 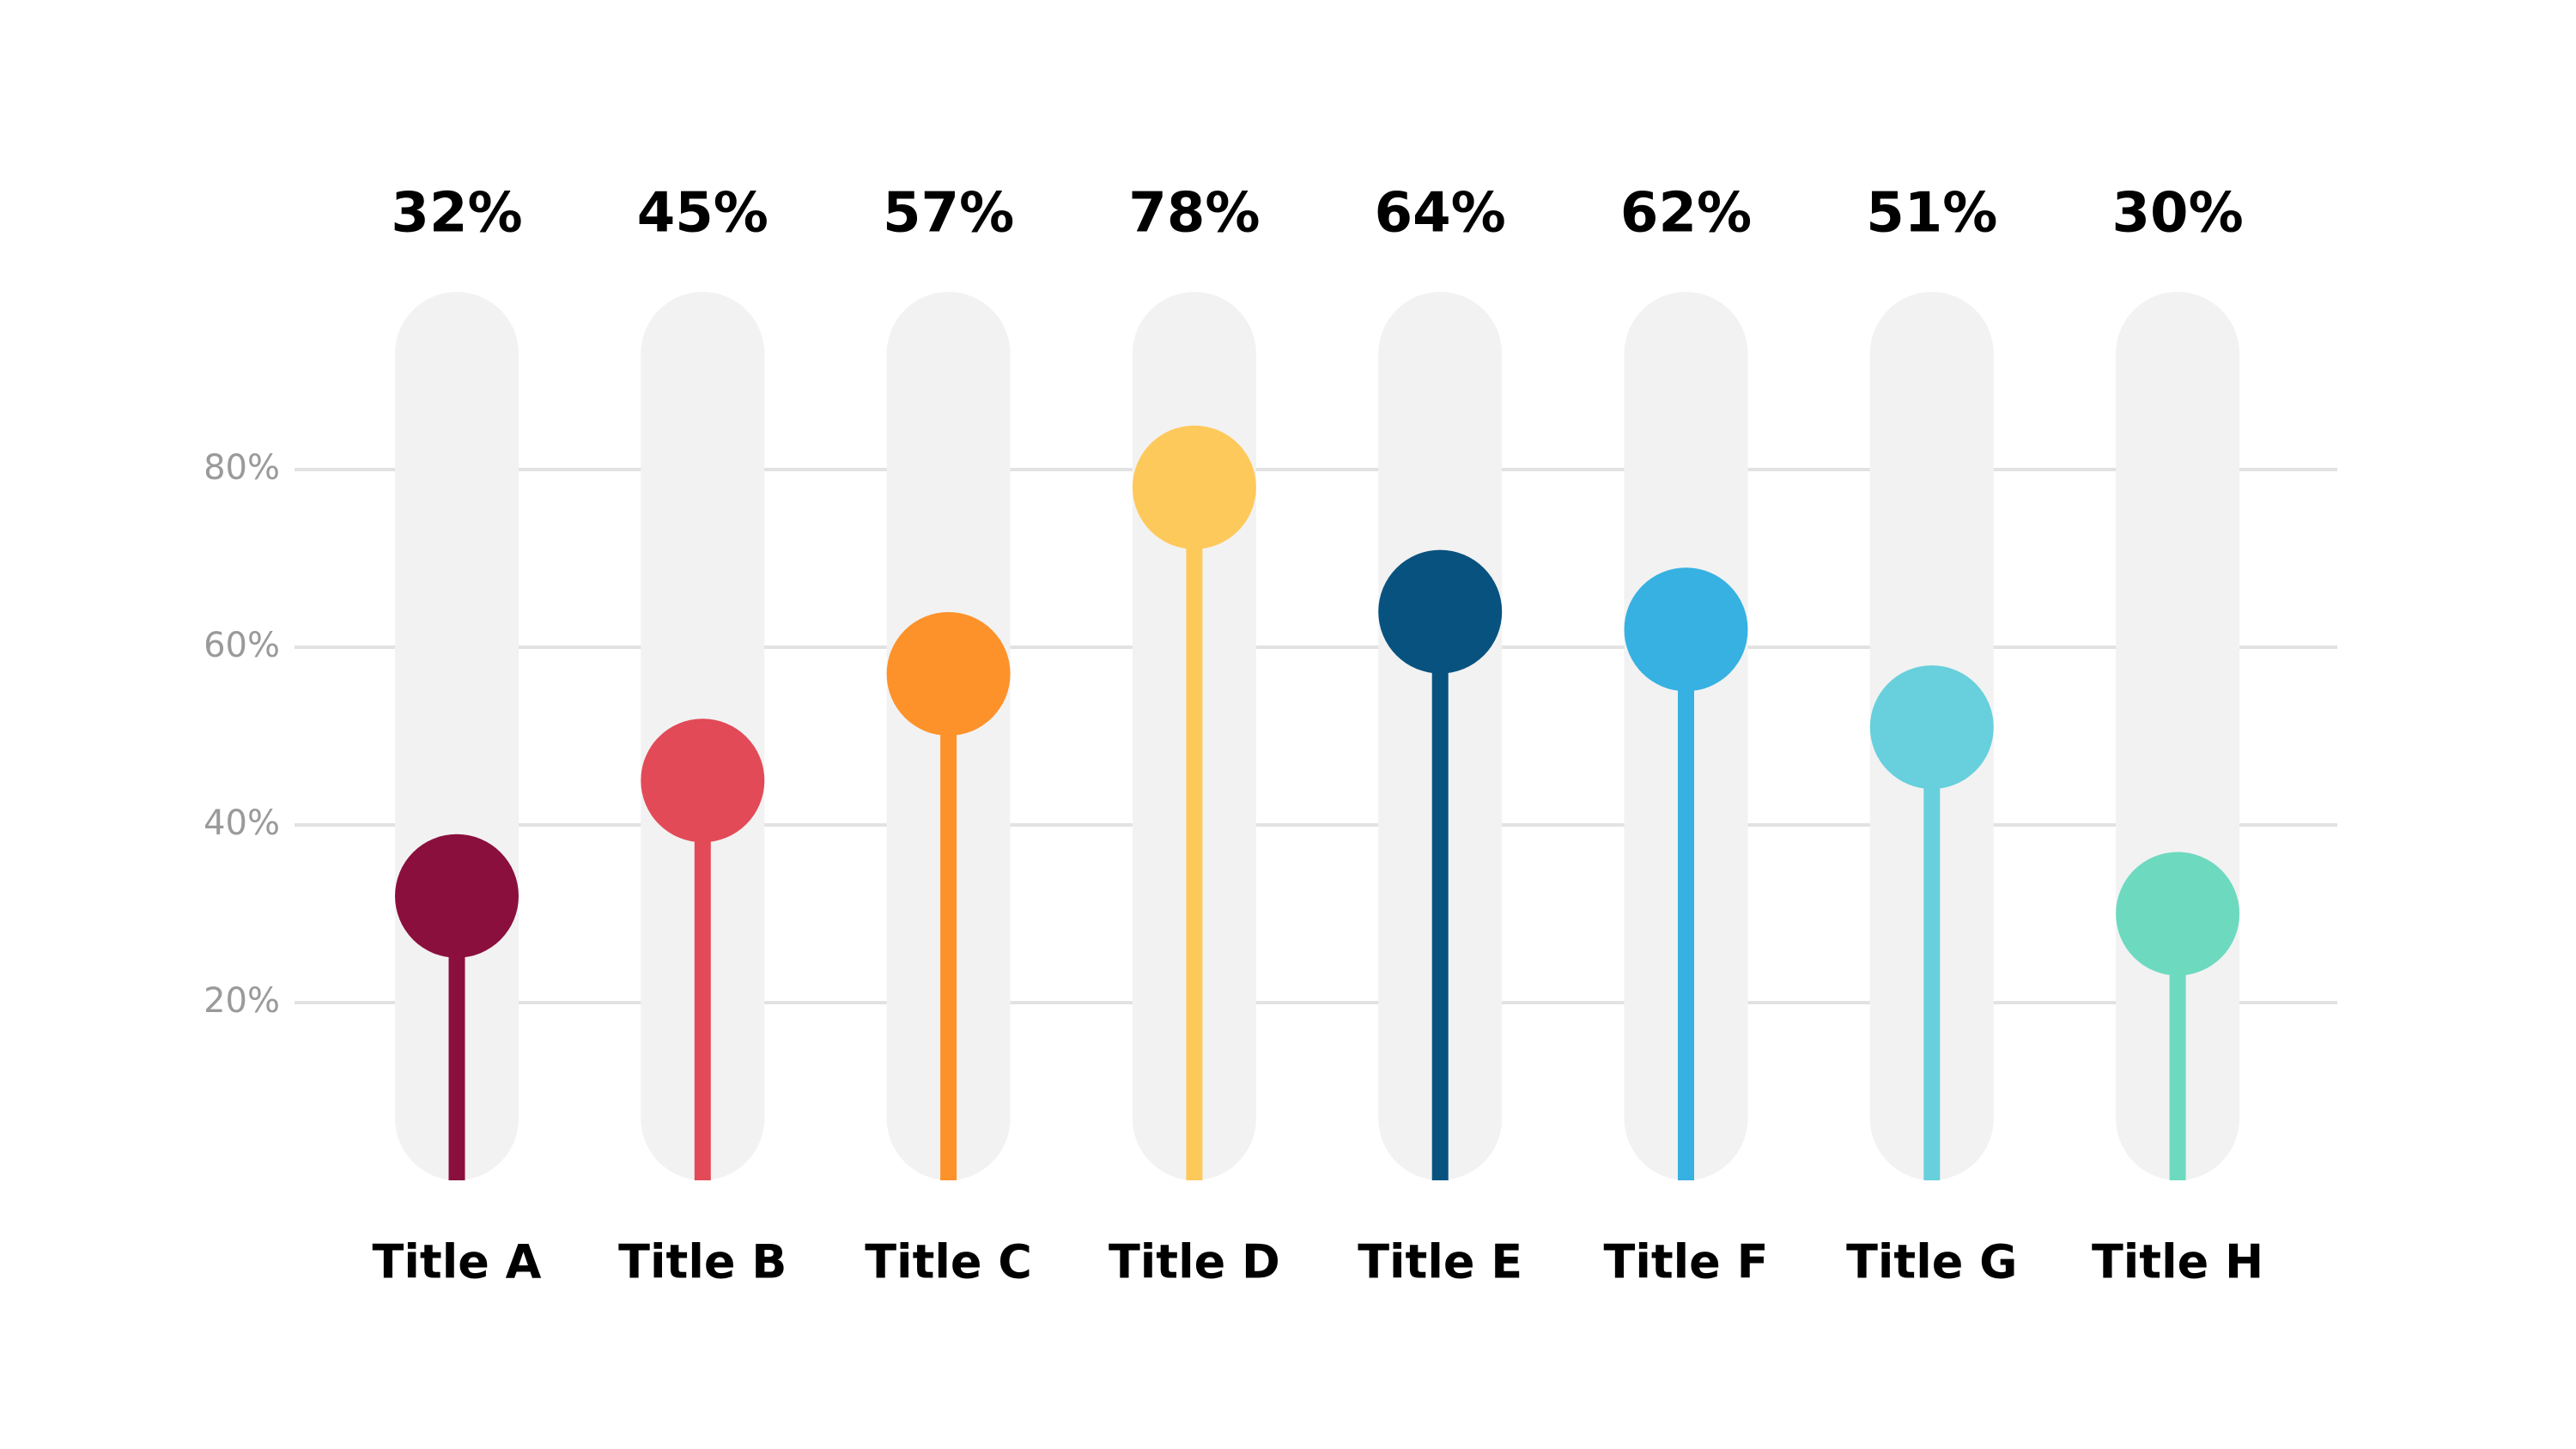 I want to click on x-tick-label: Title H, so click(x=2178, y=1262).